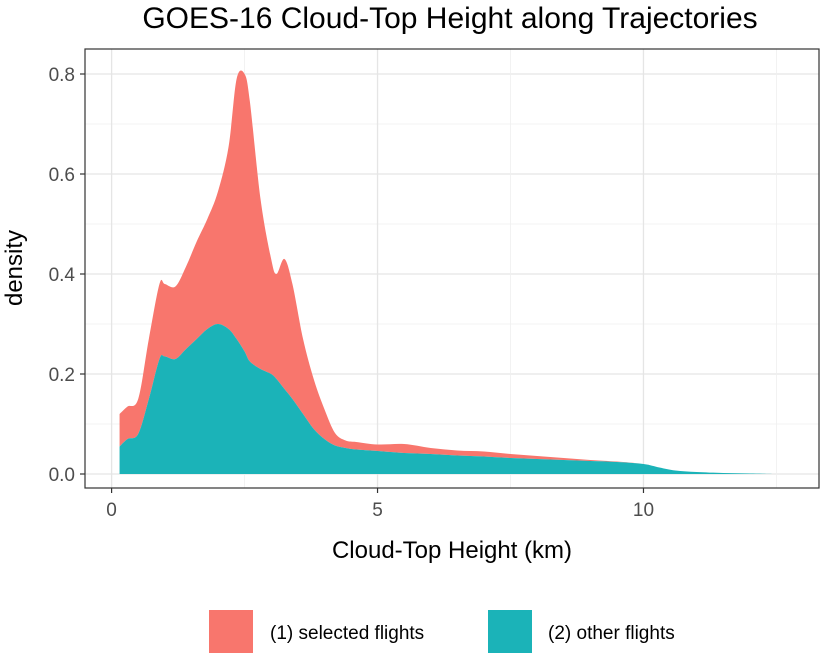 The width and height of the screenshot is (829, 653). What do you see at coordinates (510, 631) in the screenshot?
I see `legend-key-other-flights` at bounding box center [510, 631].